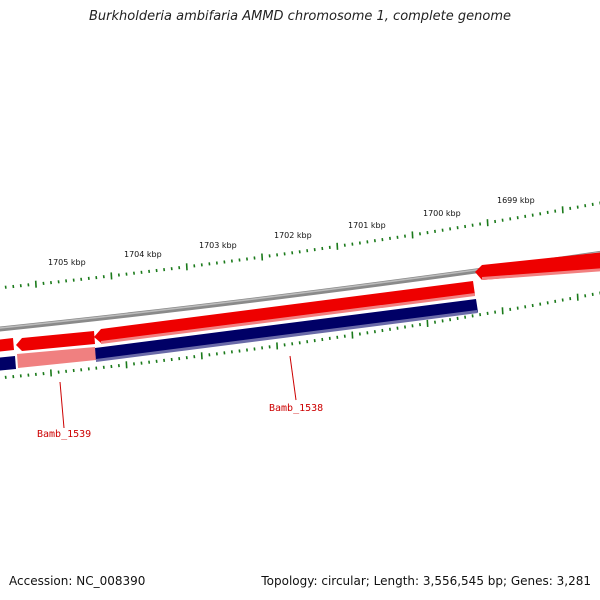 This screenshot has width=600, height=600. What do you see at coordinates (296, 408) in the screenshot?
I see `gene-label-bamb-1538: Bamb_1538` at bounding box center [296, 408].